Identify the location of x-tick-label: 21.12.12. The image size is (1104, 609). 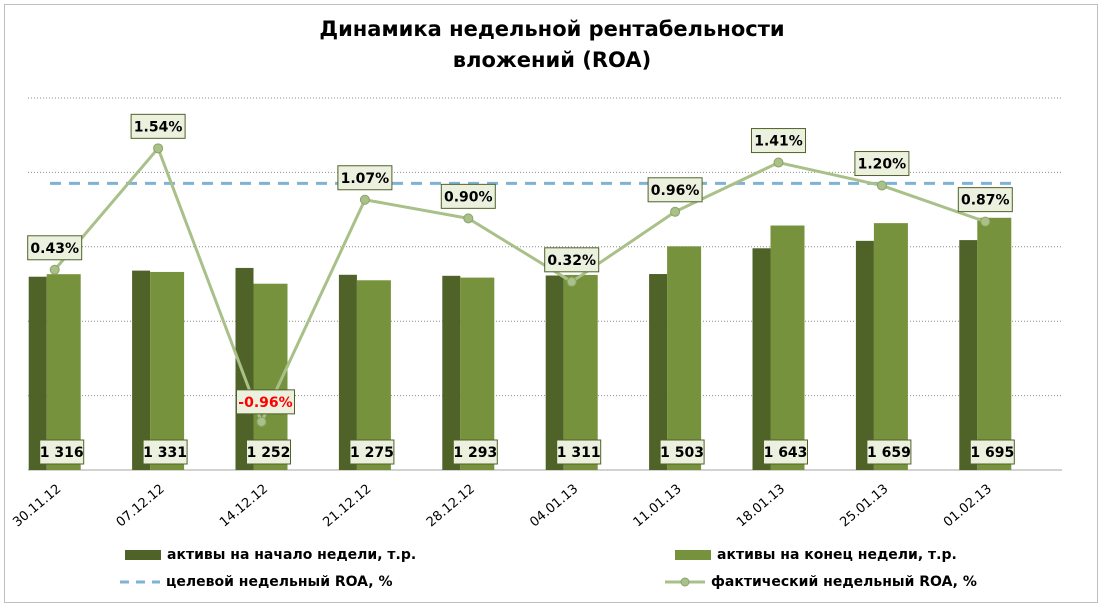
(347, 506).